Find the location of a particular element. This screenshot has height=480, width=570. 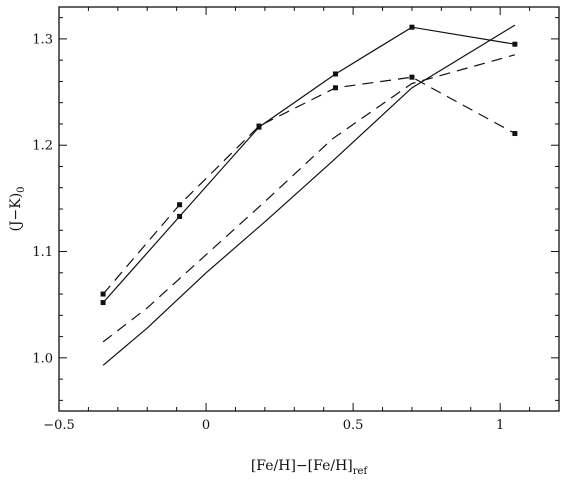

y-tick-label: 1.3 is located at coordinates (42, 39).